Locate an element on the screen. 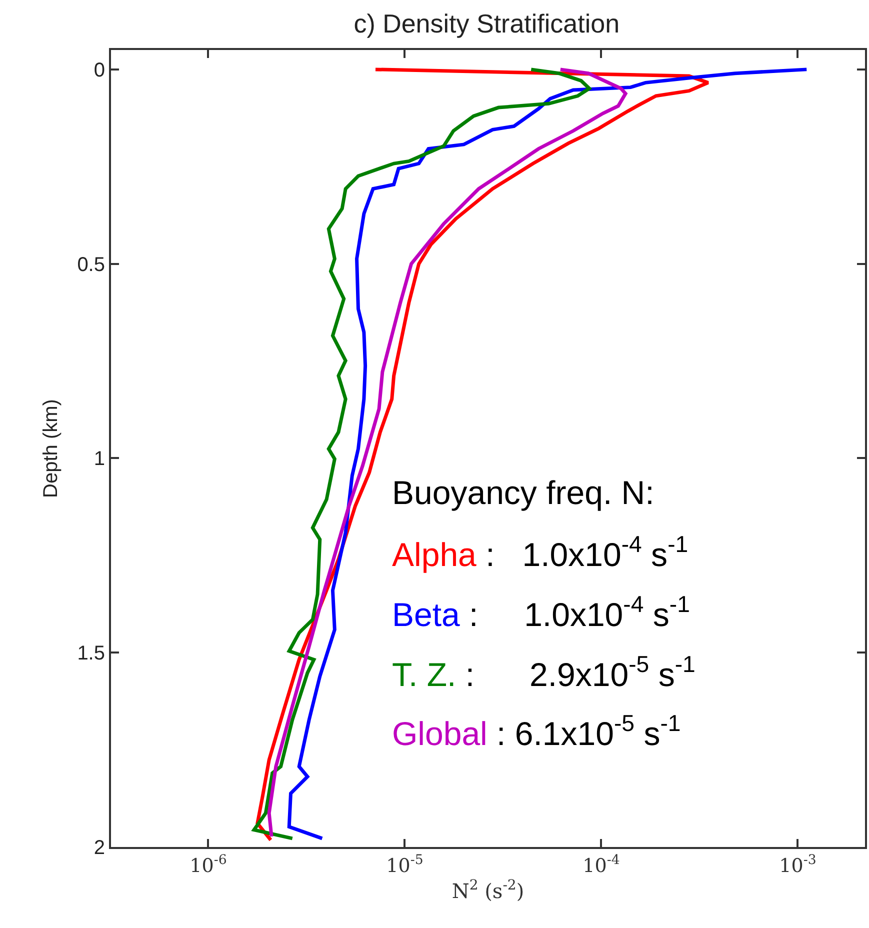  y-tick-label: 2 is located at coordinates (99, 848).